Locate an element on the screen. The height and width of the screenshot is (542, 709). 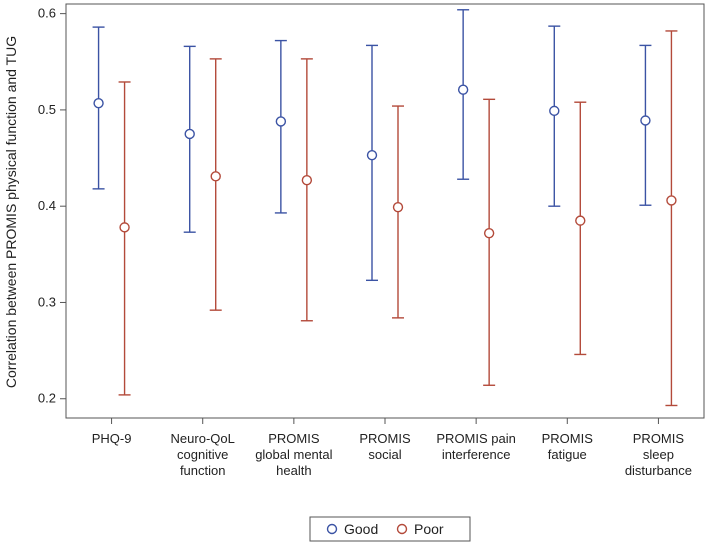
category-label: PROMIS sleep disturbance is located at coordinates (658, 454).